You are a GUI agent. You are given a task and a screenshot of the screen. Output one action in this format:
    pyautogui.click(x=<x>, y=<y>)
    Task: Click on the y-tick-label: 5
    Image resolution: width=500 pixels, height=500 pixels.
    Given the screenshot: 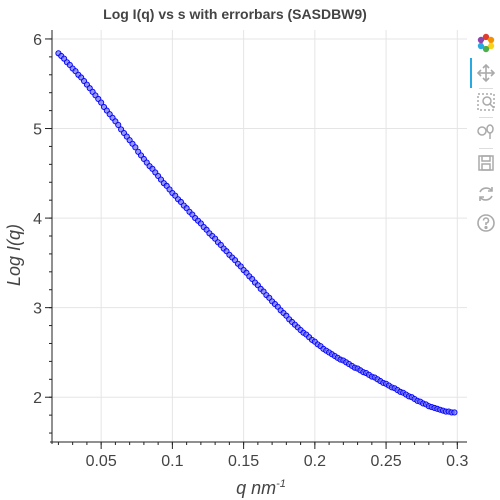 What is the action you would take?
    pyautogui.click(x=37, y=130)
    